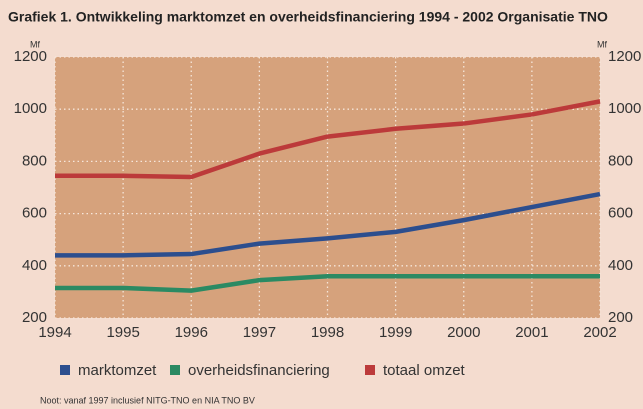  I want to click on y2-tick-label: 400, so click(620, 265).